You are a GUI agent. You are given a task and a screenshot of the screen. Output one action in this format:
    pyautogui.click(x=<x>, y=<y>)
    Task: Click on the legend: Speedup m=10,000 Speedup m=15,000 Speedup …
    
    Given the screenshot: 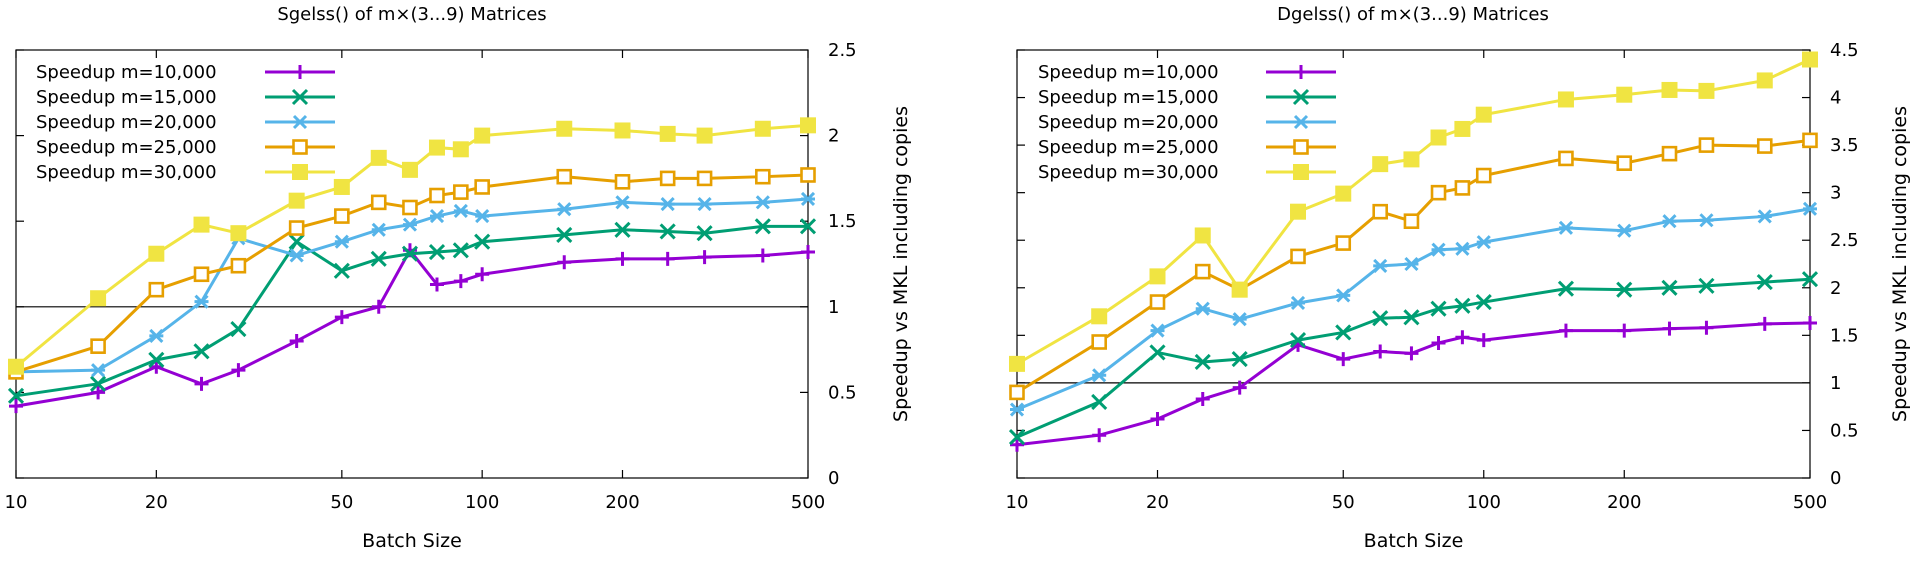 What is the action you would take?
    pyautogui.click(x=1187, y=122)
    